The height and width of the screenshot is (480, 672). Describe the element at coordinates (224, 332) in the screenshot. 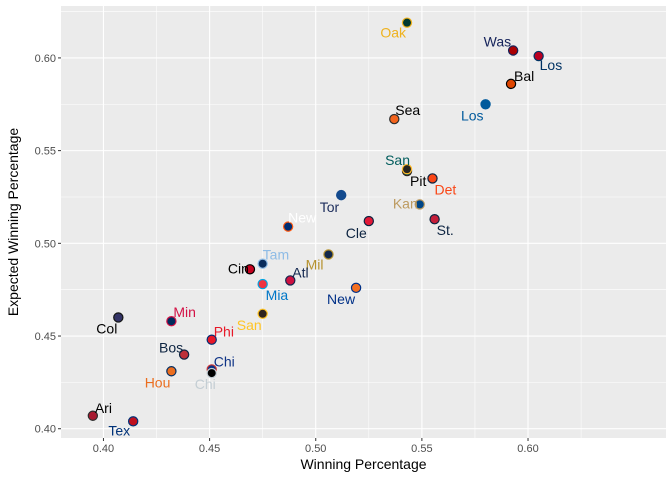

I see `point-label: Phi` at that location.